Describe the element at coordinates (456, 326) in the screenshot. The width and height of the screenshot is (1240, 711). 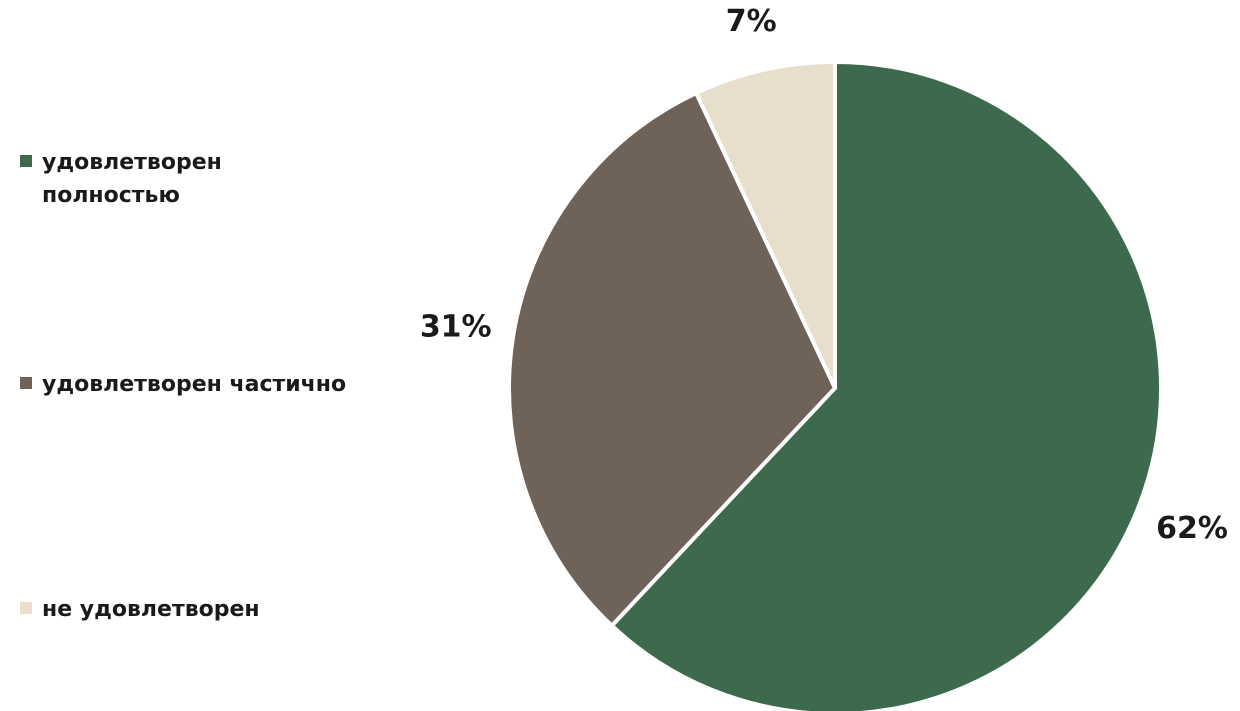
I see `data-label-partial: 31%` at that location.